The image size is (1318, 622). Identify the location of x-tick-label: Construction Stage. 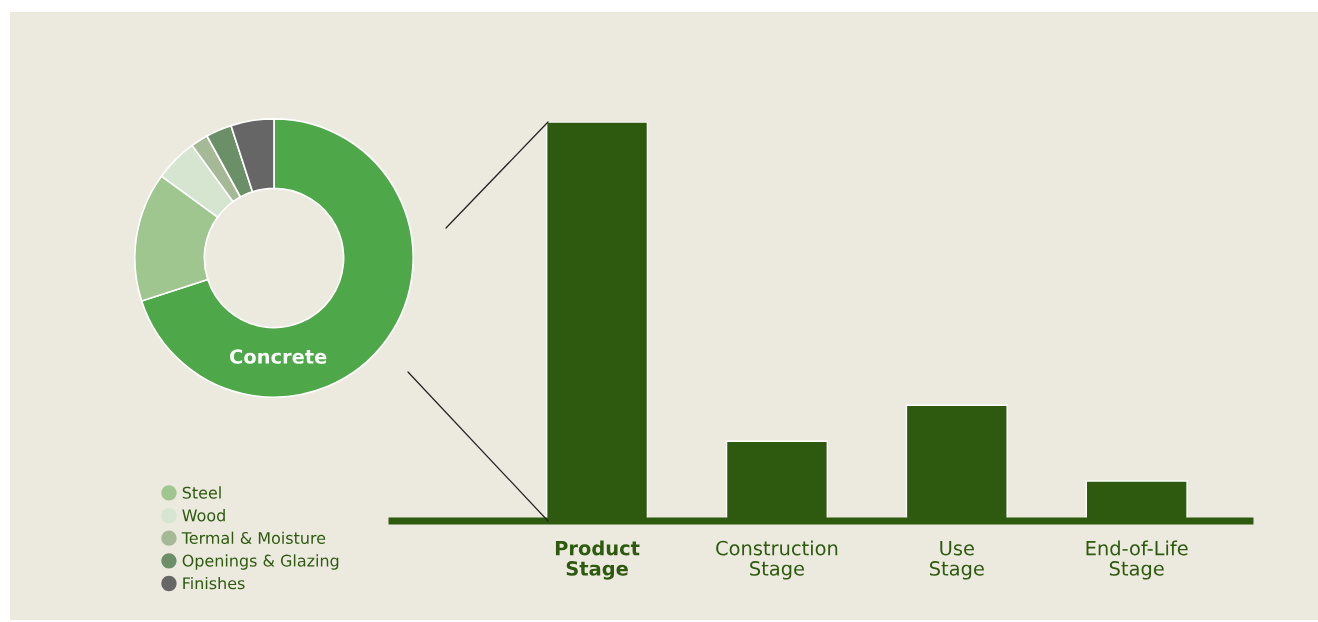
(777, 560).